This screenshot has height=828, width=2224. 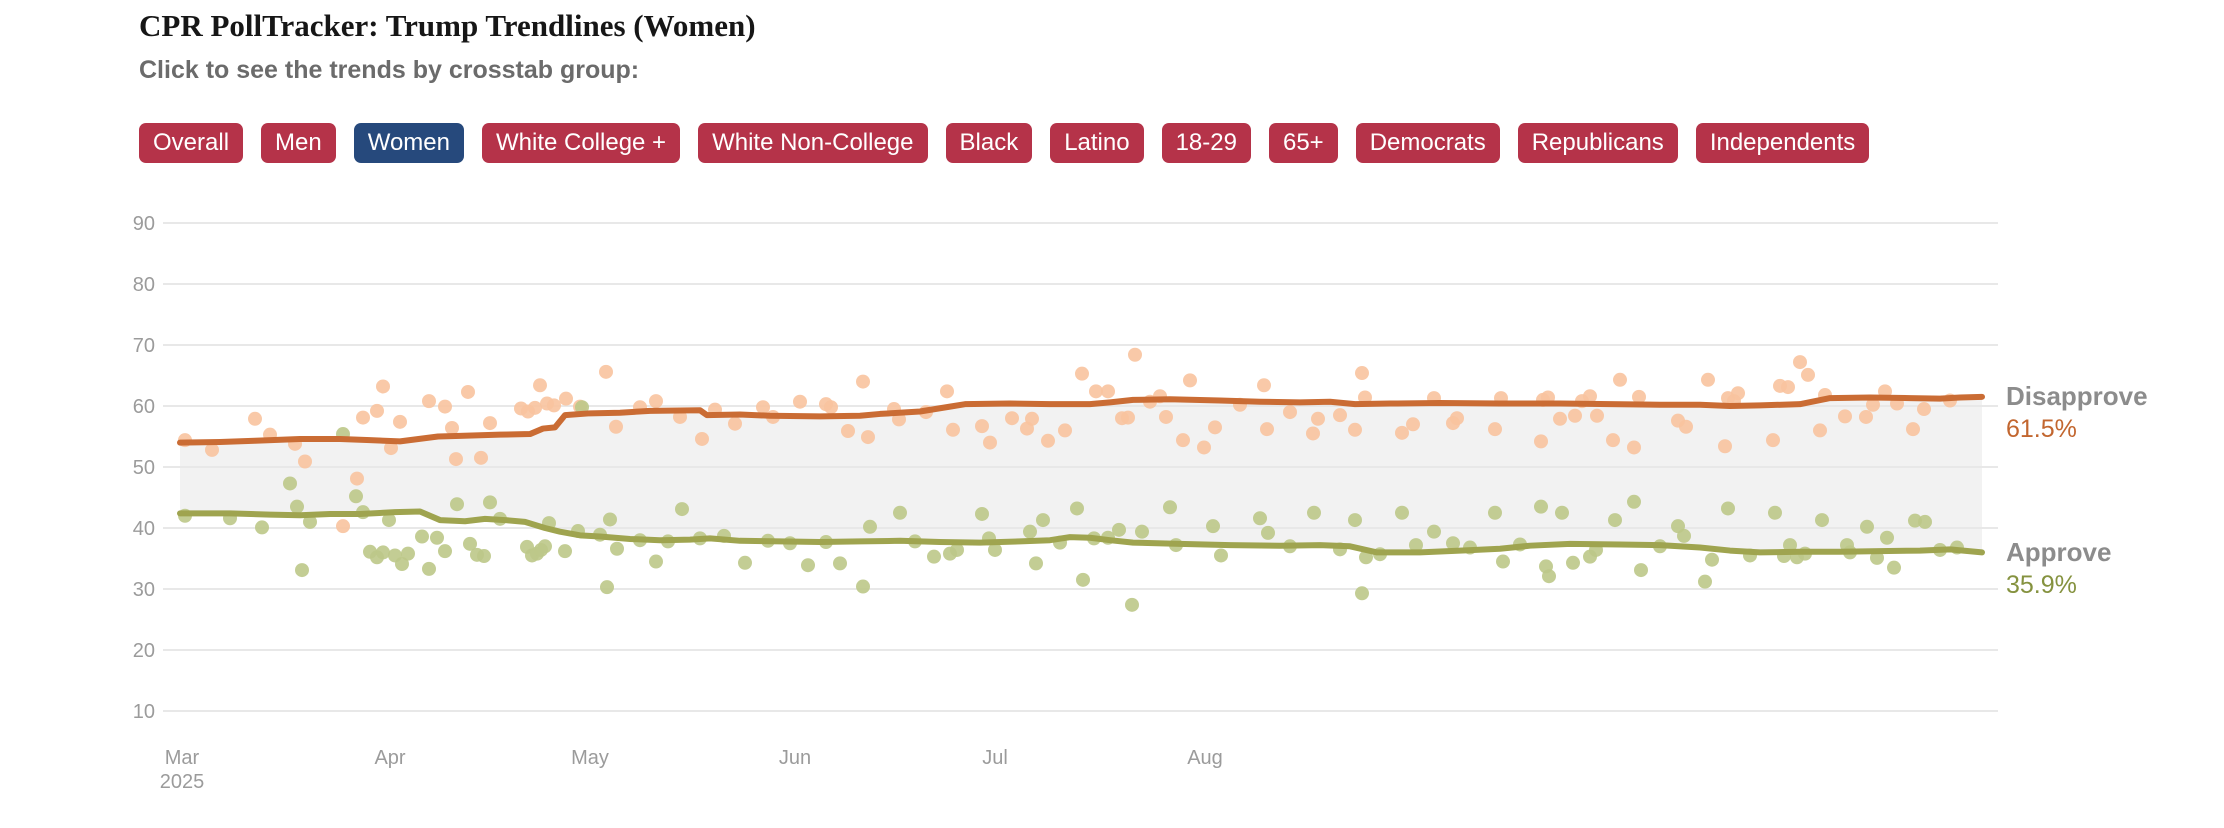 I want to click on crosstab-button-men: Men, so click(x=298, y=143).